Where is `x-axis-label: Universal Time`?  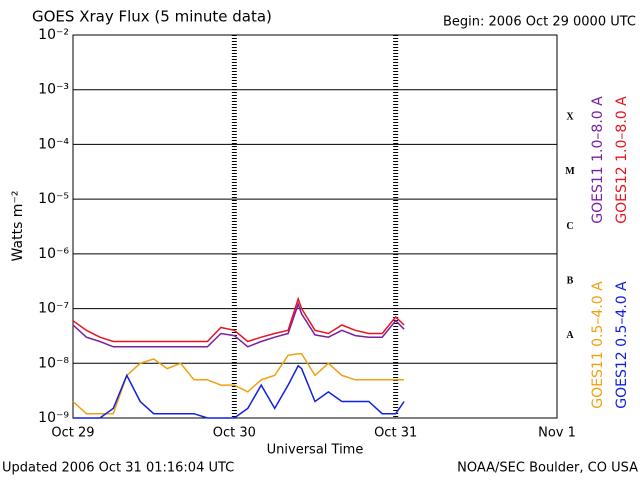
x-axis-label: Universal Time is located at coordinates (315, 450).